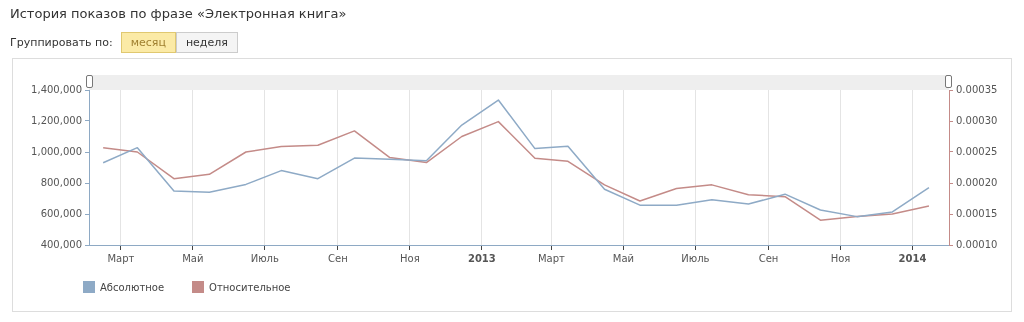  What do you see at coordinates (148, 42) in the screenshot?
I see `text: месяц` at bounding box center [148, 42].